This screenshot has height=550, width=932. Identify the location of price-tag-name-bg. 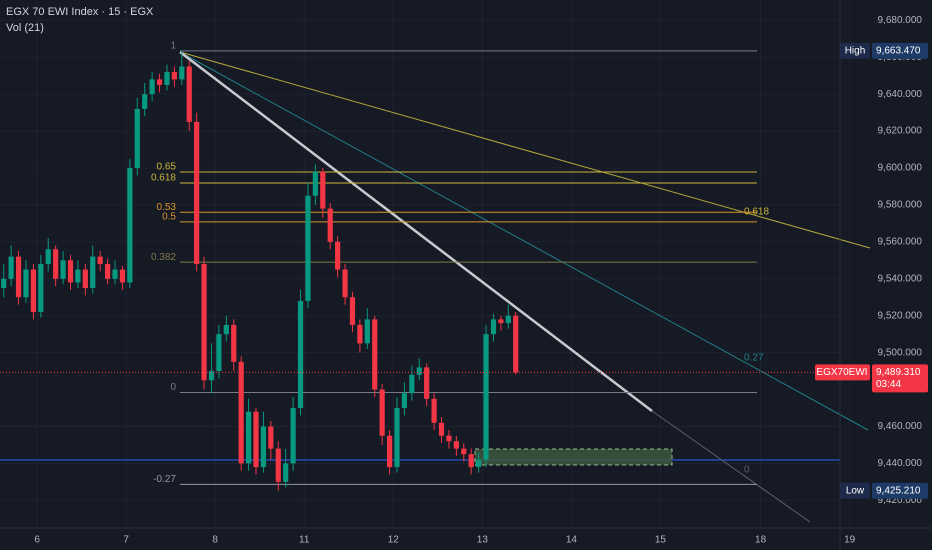
(842, 372).